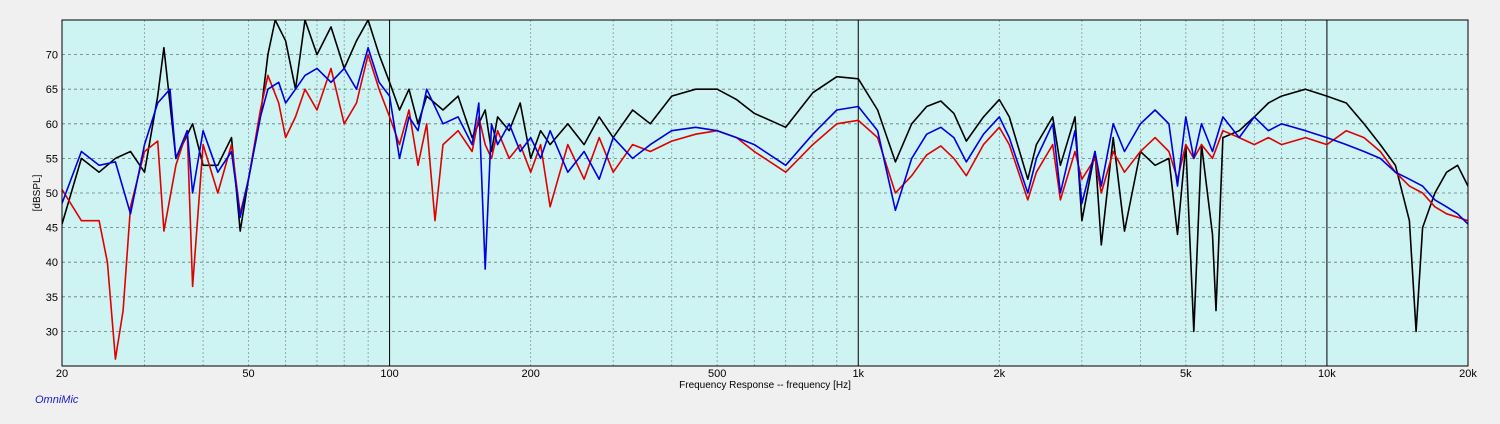 The image size is (1500, 424). I want to click on x-tick-label: 50, so click(248, 374).